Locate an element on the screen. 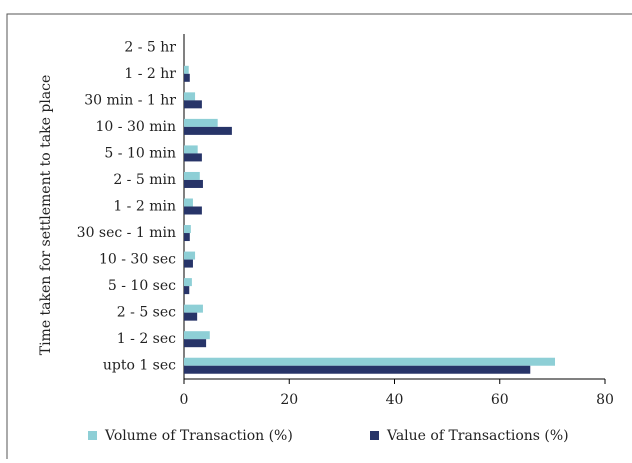 Image resolution: width=632 pixels, height=463 pixels. x-tick-label: 60 is located at coordinates (500, 400).